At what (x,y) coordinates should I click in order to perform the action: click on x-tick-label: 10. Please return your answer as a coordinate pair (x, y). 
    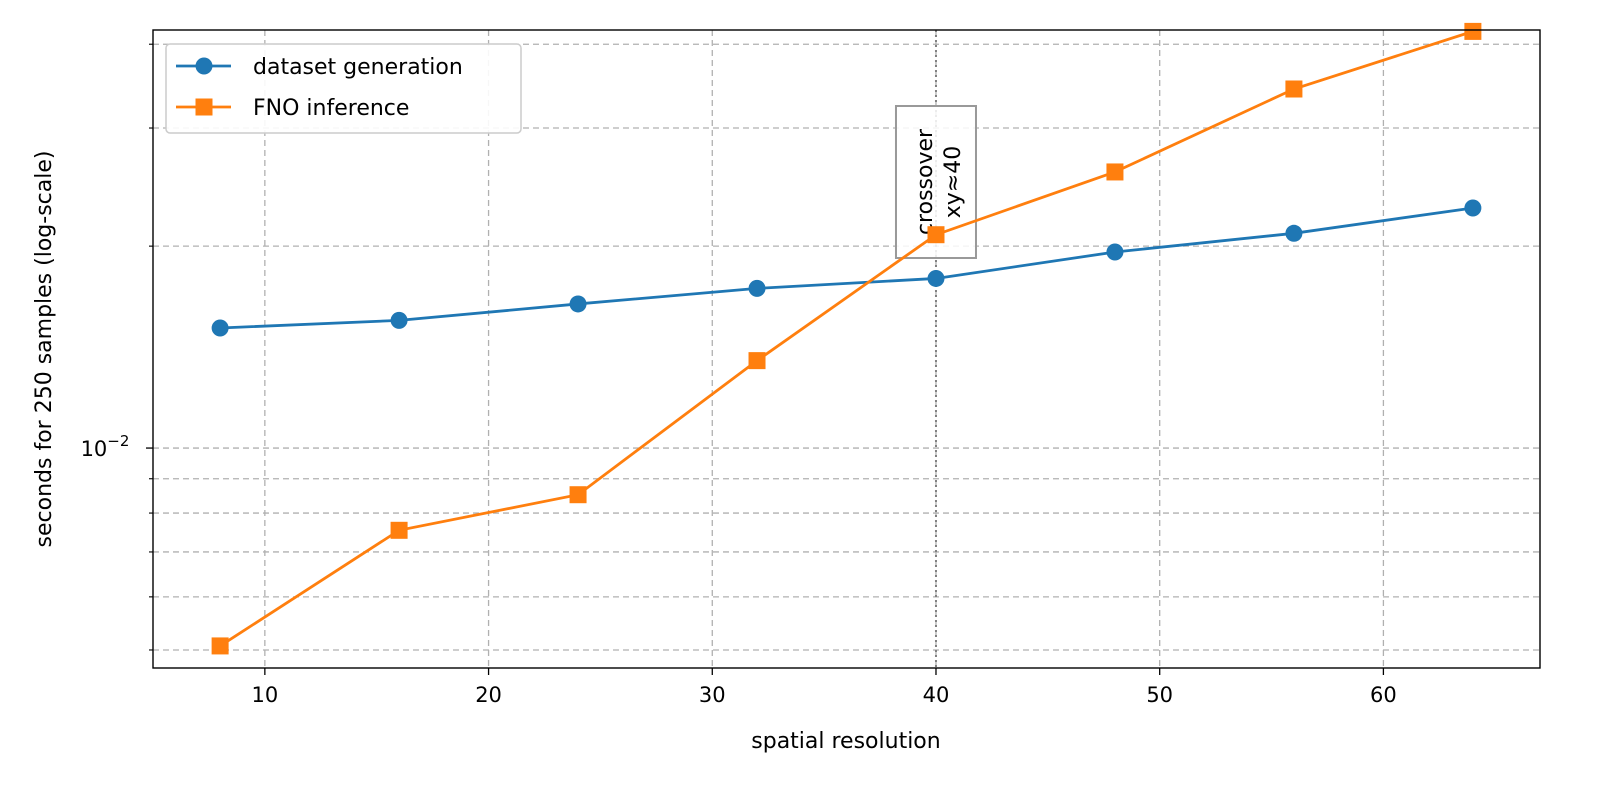
    Looking at the image, I should click on (264, 695).